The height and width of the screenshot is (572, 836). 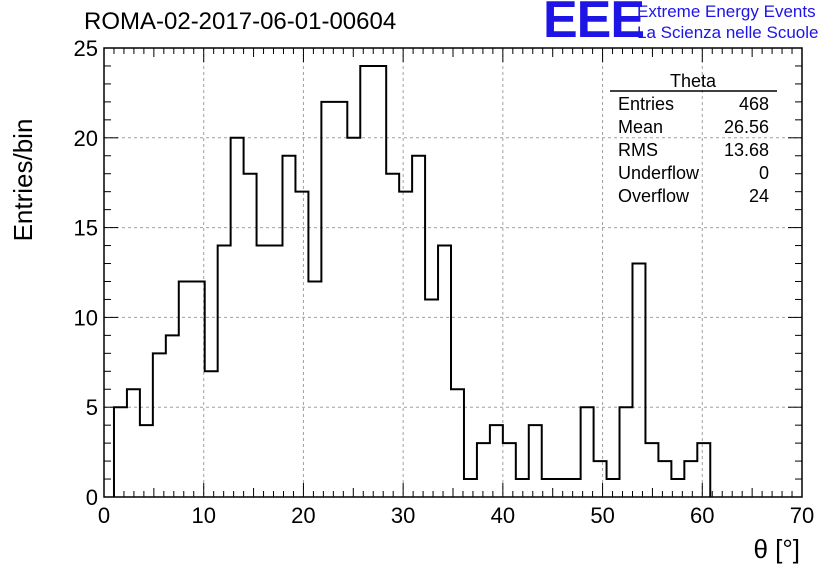 What do you see at coordinates (86, 138) in the screenshot?
I see `y-tick-label: 20` at bounding box center [86, 138].